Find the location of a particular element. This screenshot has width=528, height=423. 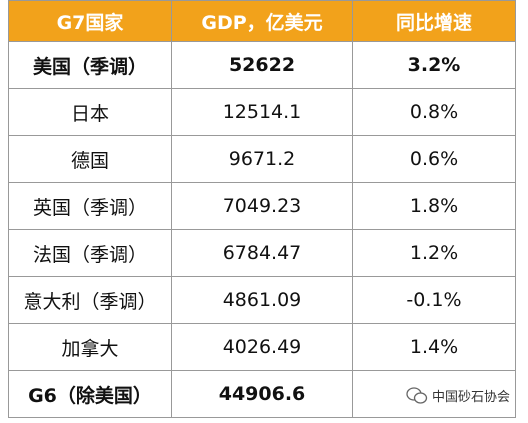

table-cell: 意大利（季调） is located at coordinates (90, 300).